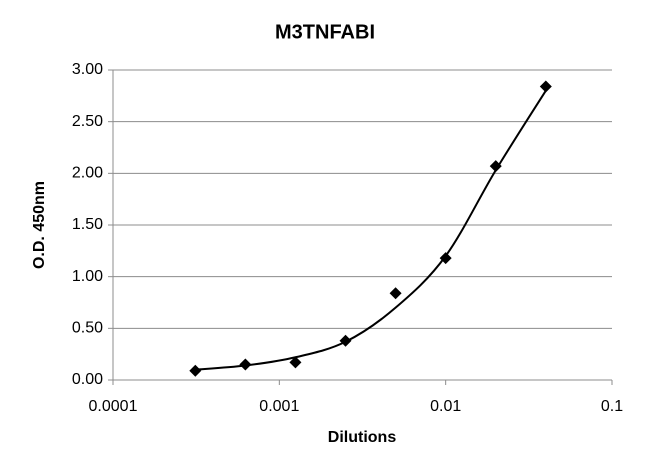 Image resolution: width=650 pixels, height=474 pixels. Describe the element at coordinates (39, 225) in the screenshot. I see `y-axis-label: O.D. 450nm` at that location.